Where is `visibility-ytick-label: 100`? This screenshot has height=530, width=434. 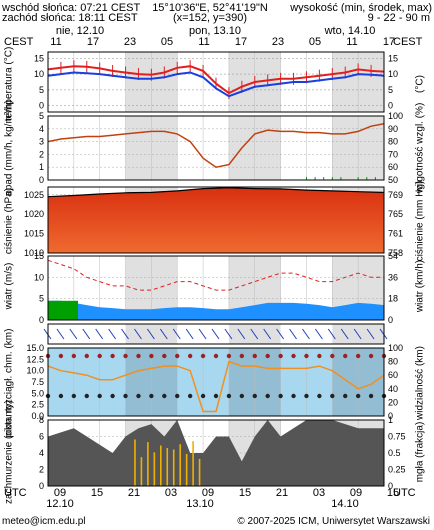 visibility-ytick-label: 100 is located at coordinates (395, 348).